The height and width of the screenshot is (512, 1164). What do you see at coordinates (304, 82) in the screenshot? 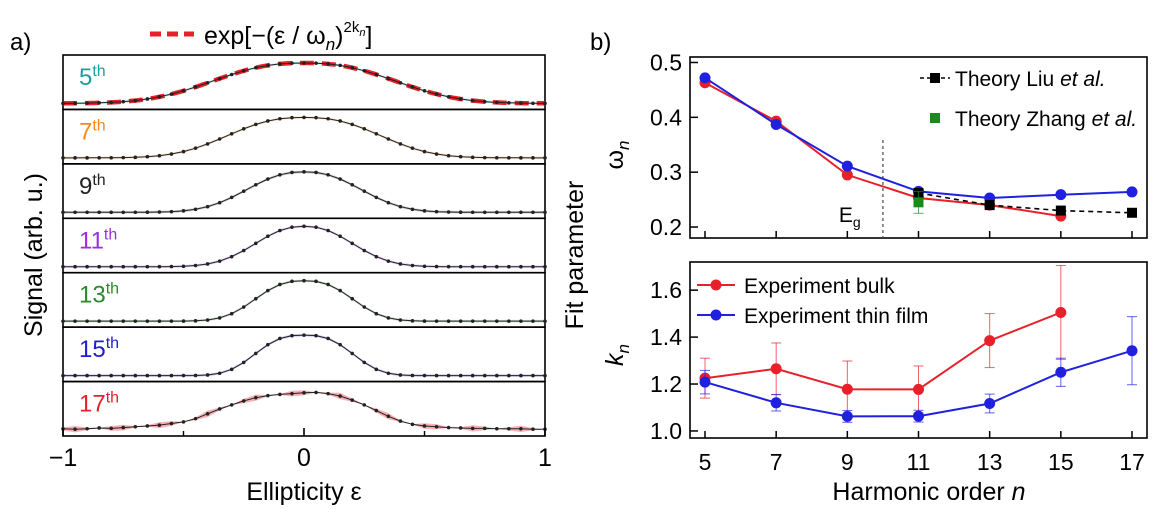
I see `strip-5th: 5th` at bounding box center [304, 82].